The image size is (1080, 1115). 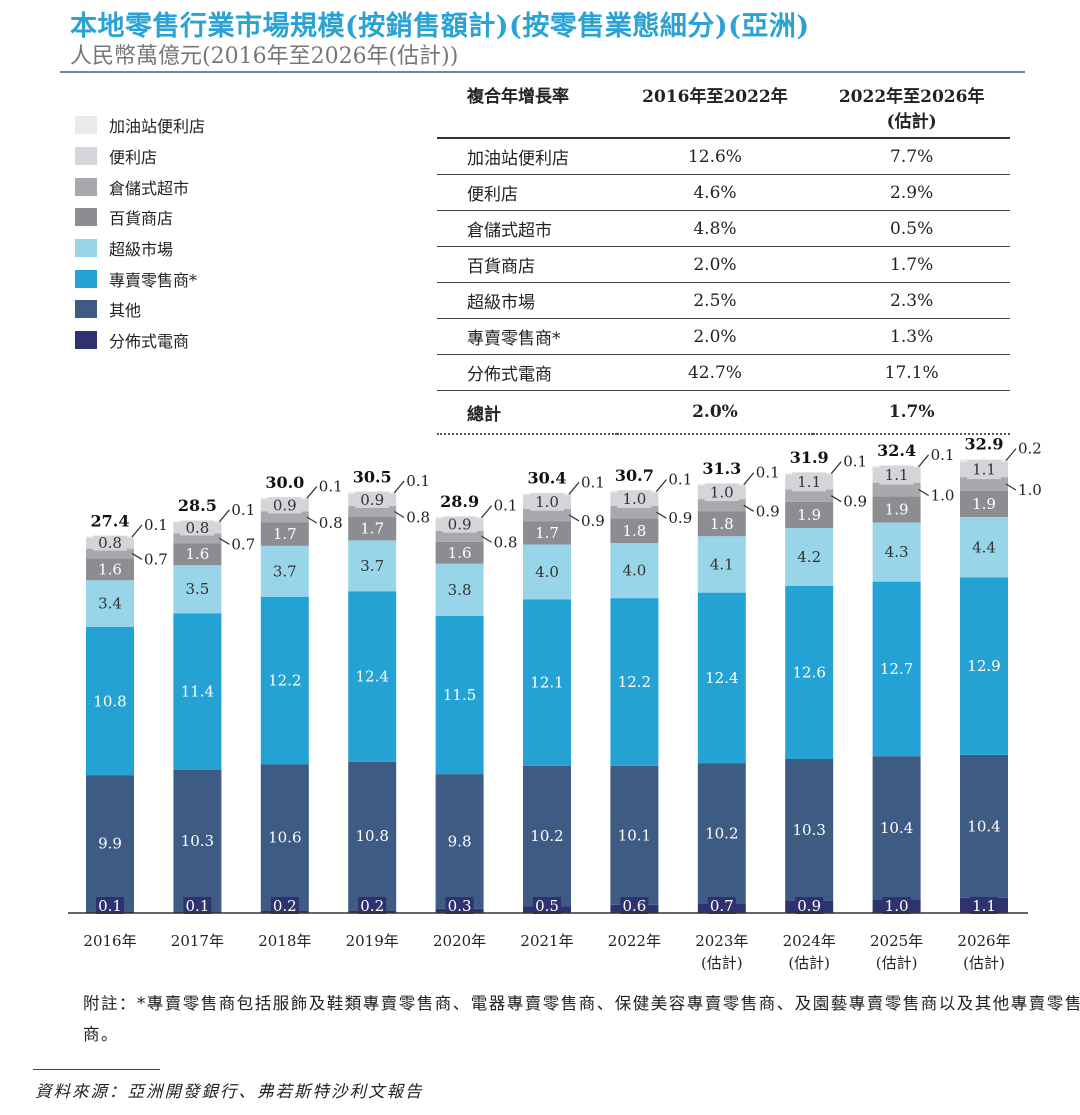 What do you see at coordinates (809, 557) in the screenshot?
I see `data-label: 4.2` at bounding box center [809, 557].